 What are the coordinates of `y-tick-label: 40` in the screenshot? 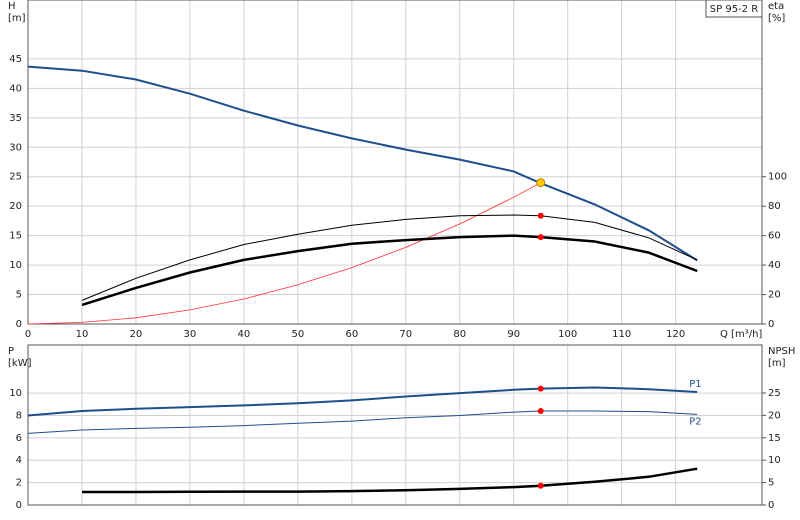 It's located at (15, 88).